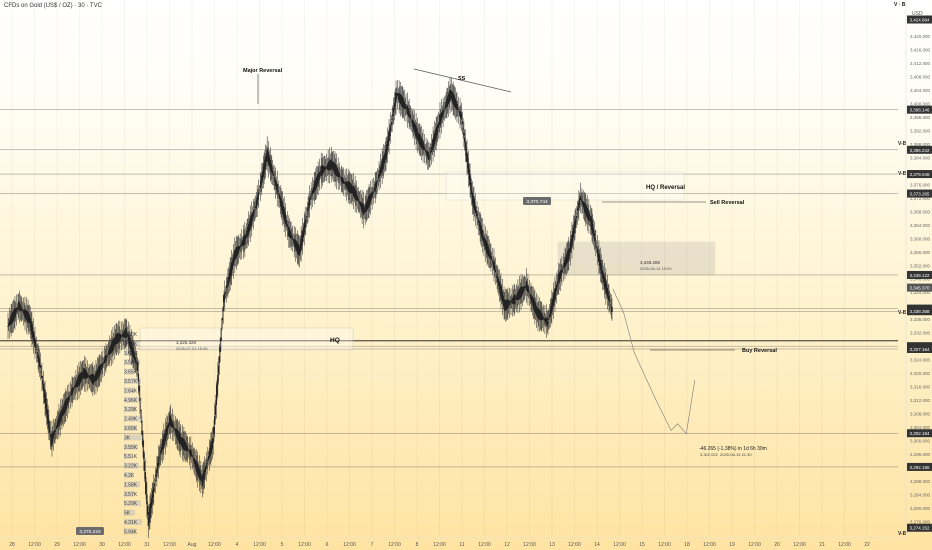  What do you see at coordinates (822, 545) in the screenshot?
I see `x-tick-label: 21` at bounding box center [822, 545].